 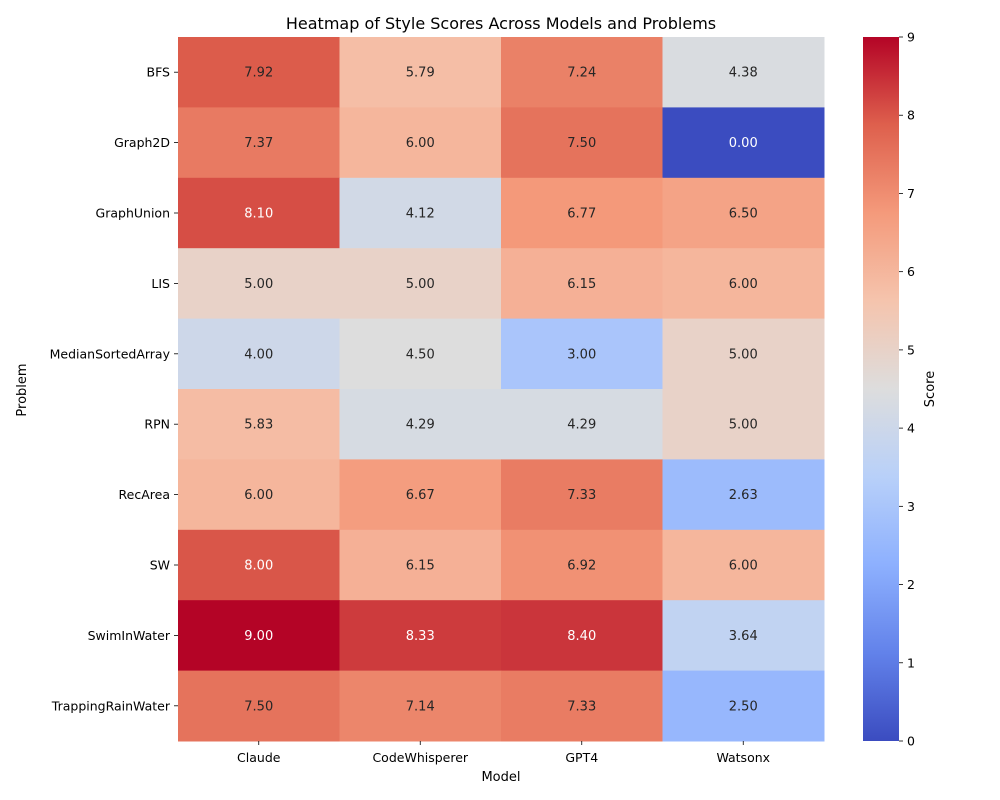 I want to click on cell-value-label: 8.33, so click(x=420, y=636).